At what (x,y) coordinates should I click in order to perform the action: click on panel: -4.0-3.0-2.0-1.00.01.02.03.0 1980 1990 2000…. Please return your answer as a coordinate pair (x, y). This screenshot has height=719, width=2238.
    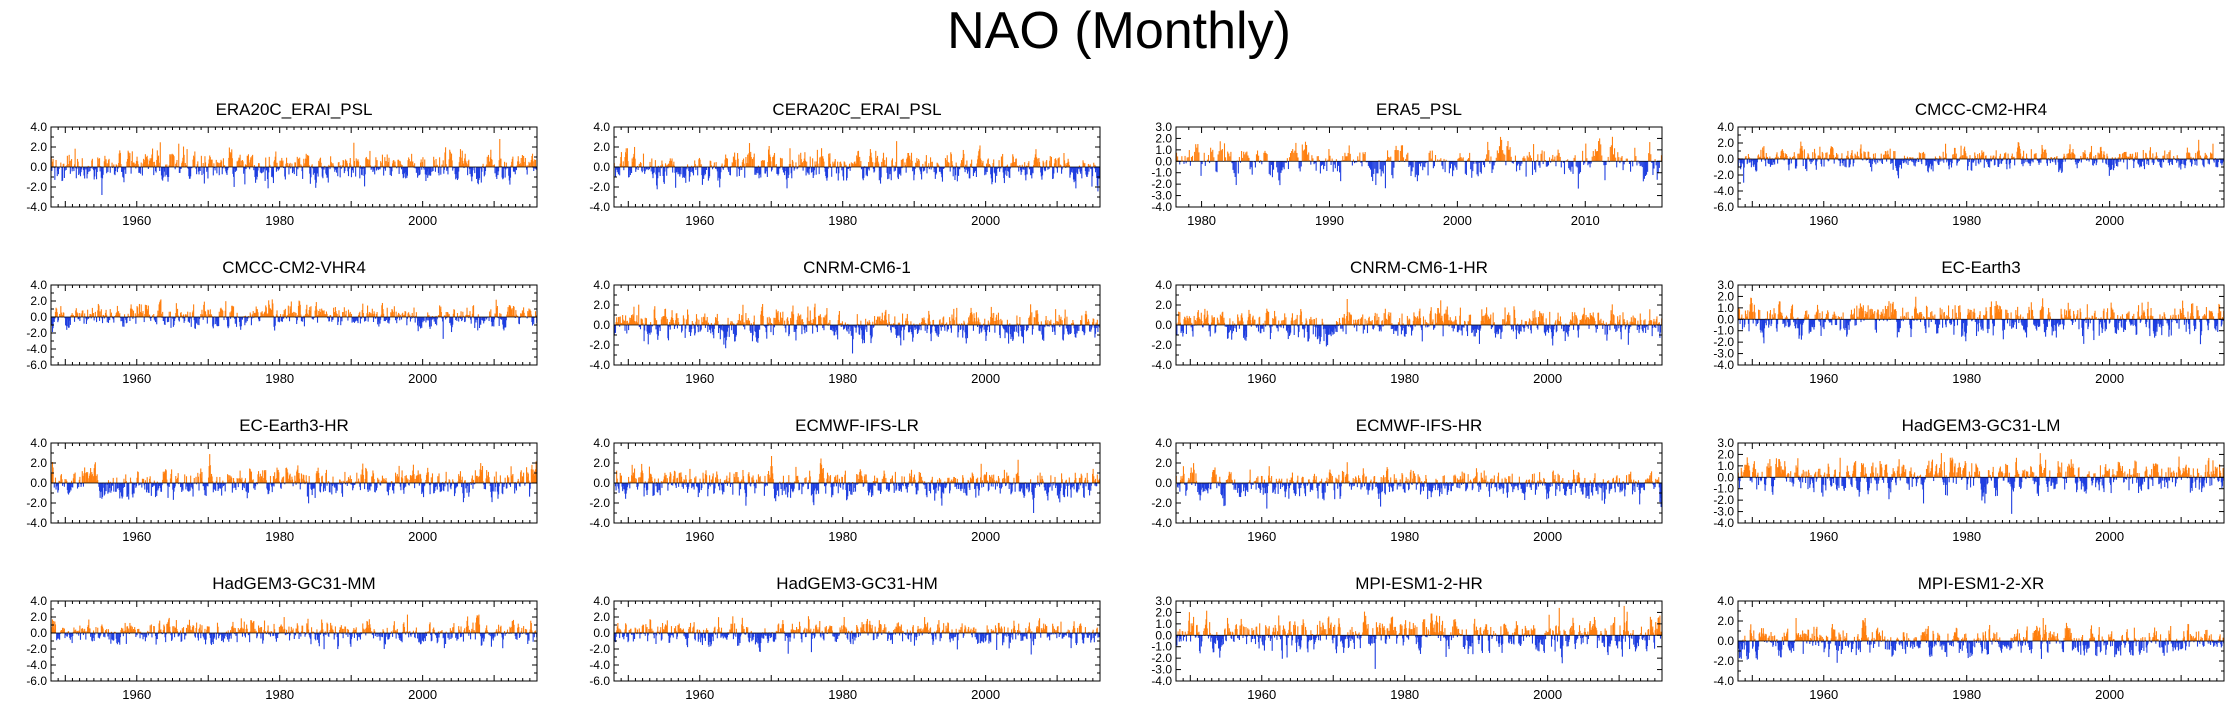
    Looking at the image, I should click on (1407, 174).